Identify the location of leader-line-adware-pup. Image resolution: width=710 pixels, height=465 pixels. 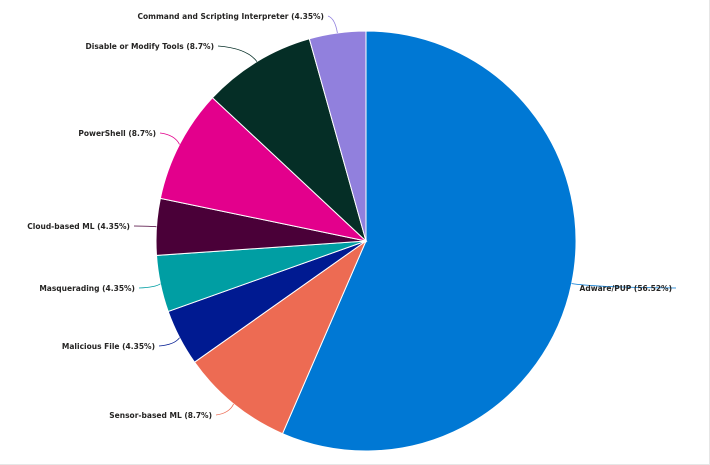
(624, 286).